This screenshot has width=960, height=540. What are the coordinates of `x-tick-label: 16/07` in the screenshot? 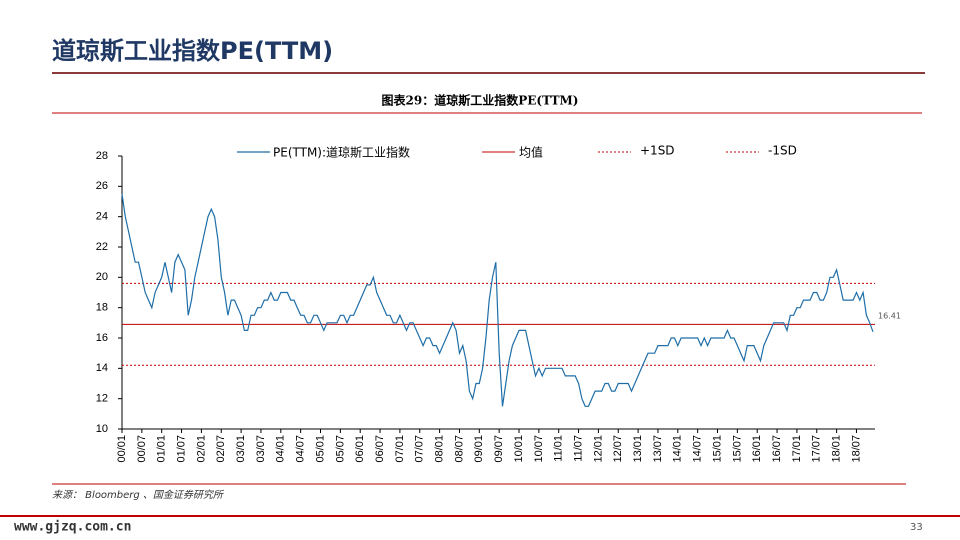 It's located at (777, 449).